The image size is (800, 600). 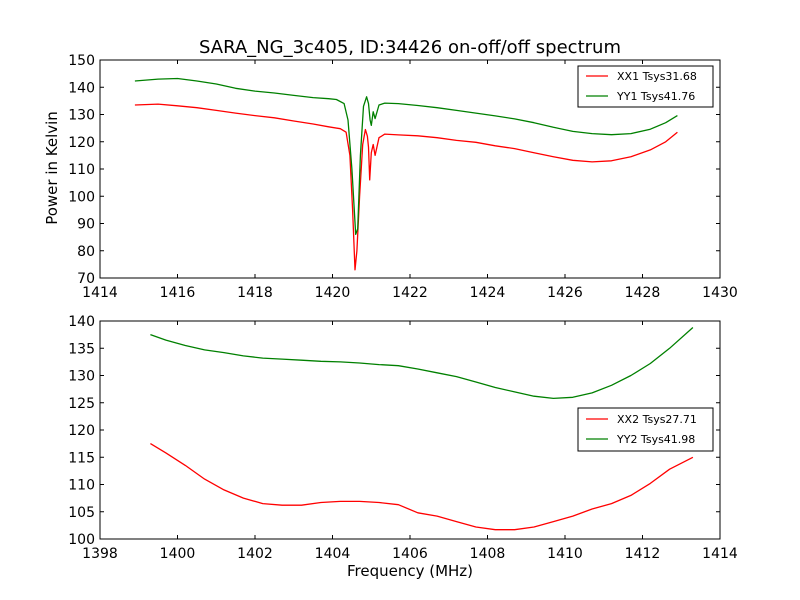 What do you see at coordinates (643, 293) in the screenshot?
I see `top-x-tick-label: 1428` at bounding box center [643, 293].